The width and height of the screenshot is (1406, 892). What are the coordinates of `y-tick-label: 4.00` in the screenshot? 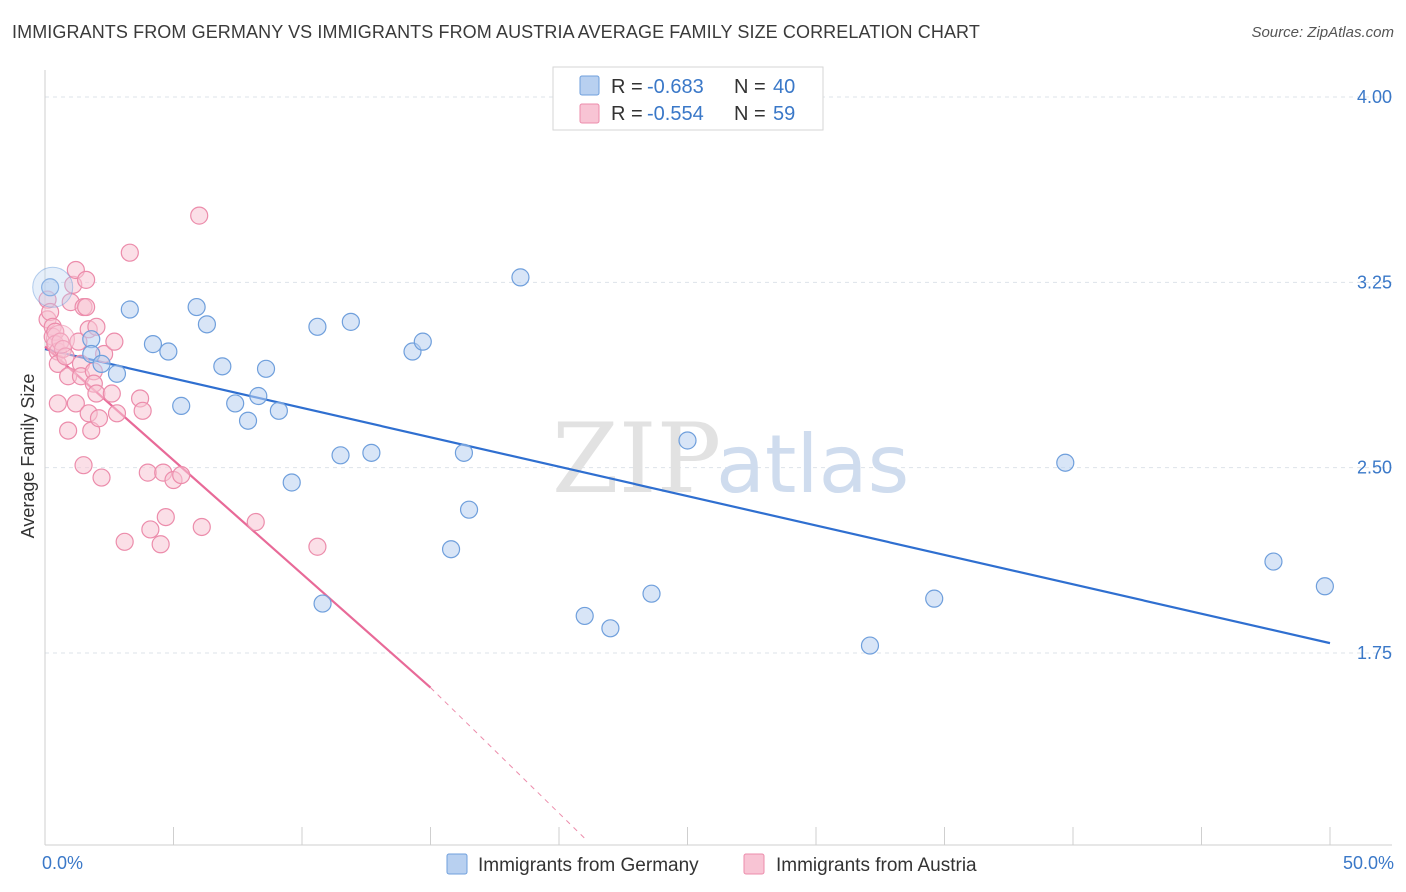 It's located at (1374, 97).